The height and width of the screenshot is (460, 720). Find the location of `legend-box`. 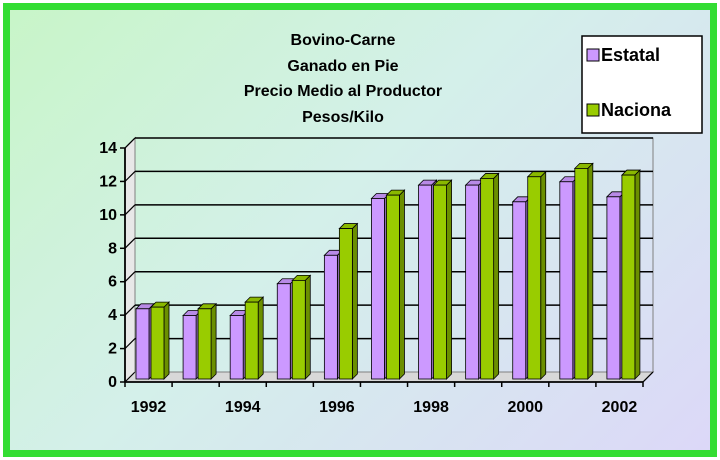

legend-box is located at coordinates (642, 84).